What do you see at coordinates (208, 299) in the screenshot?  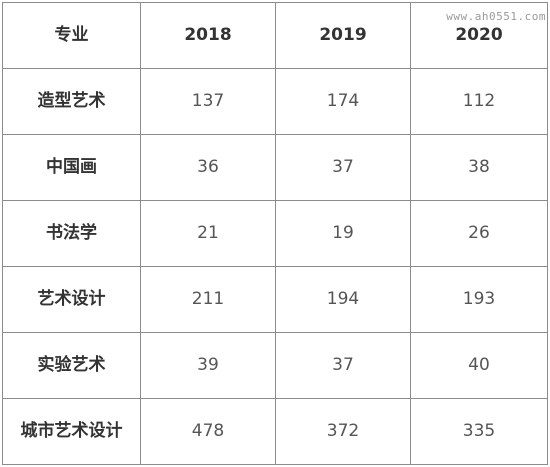 I see `cell-2018: 211` at bounding box center [208, 299].